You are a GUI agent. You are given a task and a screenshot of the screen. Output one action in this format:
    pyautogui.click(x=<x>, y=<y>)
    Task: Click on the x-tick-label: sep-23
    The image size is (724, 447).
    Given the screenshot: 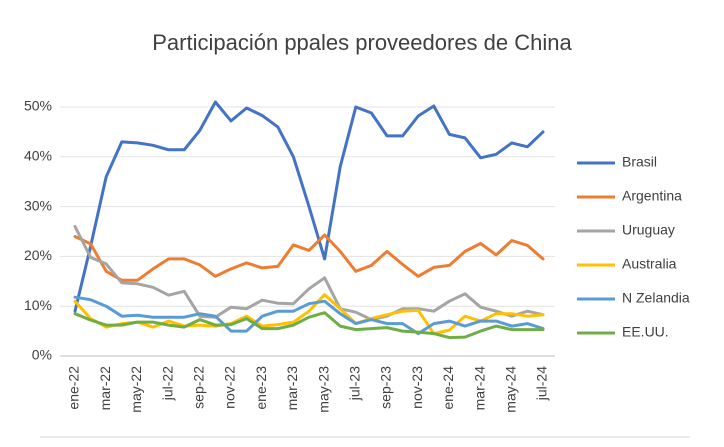 What is the action you would take?
    pyautogui.click(x=386, y=387)
    